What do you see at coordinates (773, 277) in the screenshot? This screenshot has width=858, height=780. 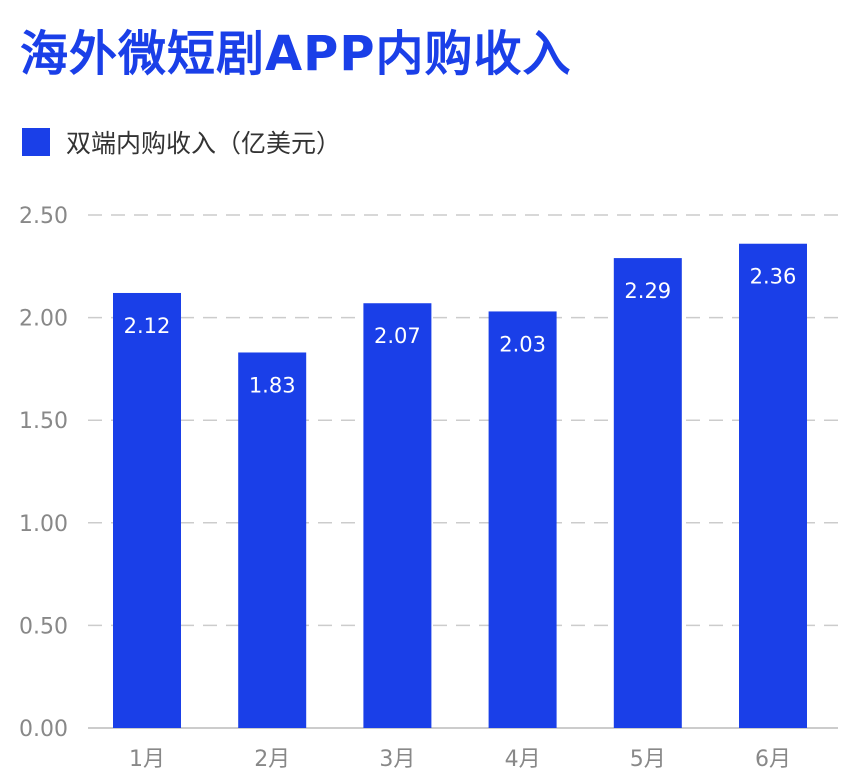 I see `data-label: 2.36` at bounding box center [773, 277].